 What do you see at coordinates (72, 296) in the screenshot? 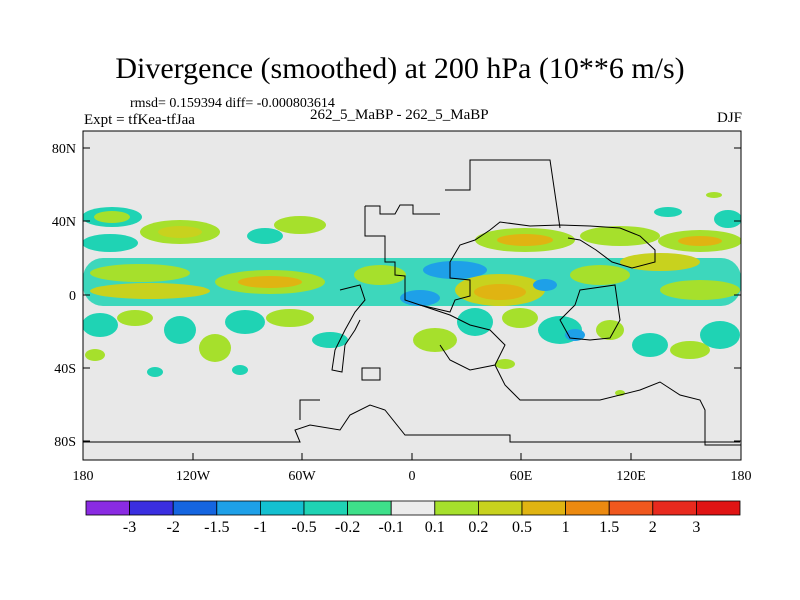
I see `y-tick-label: 0` at bounding box center [72, 296].